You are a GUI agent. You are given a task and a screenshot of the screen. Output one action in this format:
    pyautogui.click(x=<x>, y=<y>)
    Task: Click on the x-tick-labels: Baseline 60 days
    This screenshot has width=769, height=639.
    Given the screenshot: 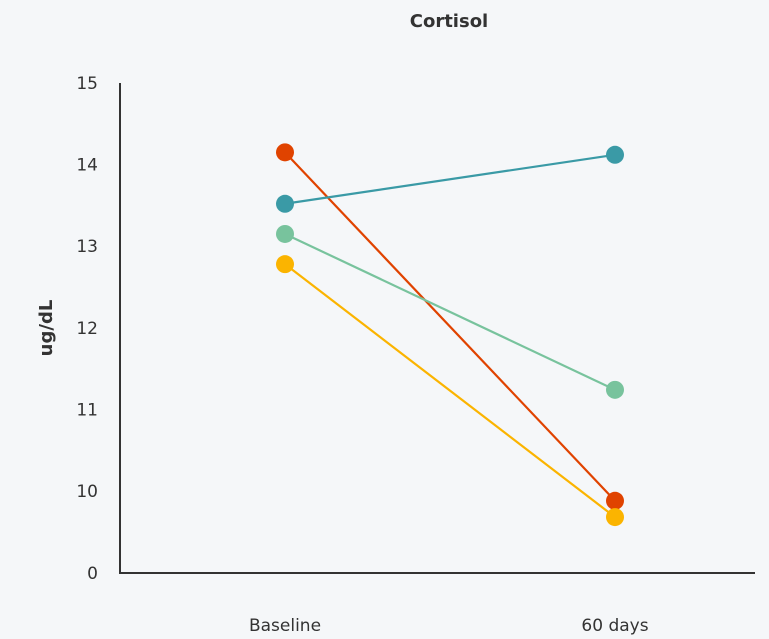 What is the action you would take?
    pyautogui.click(x=449, y=626)
    